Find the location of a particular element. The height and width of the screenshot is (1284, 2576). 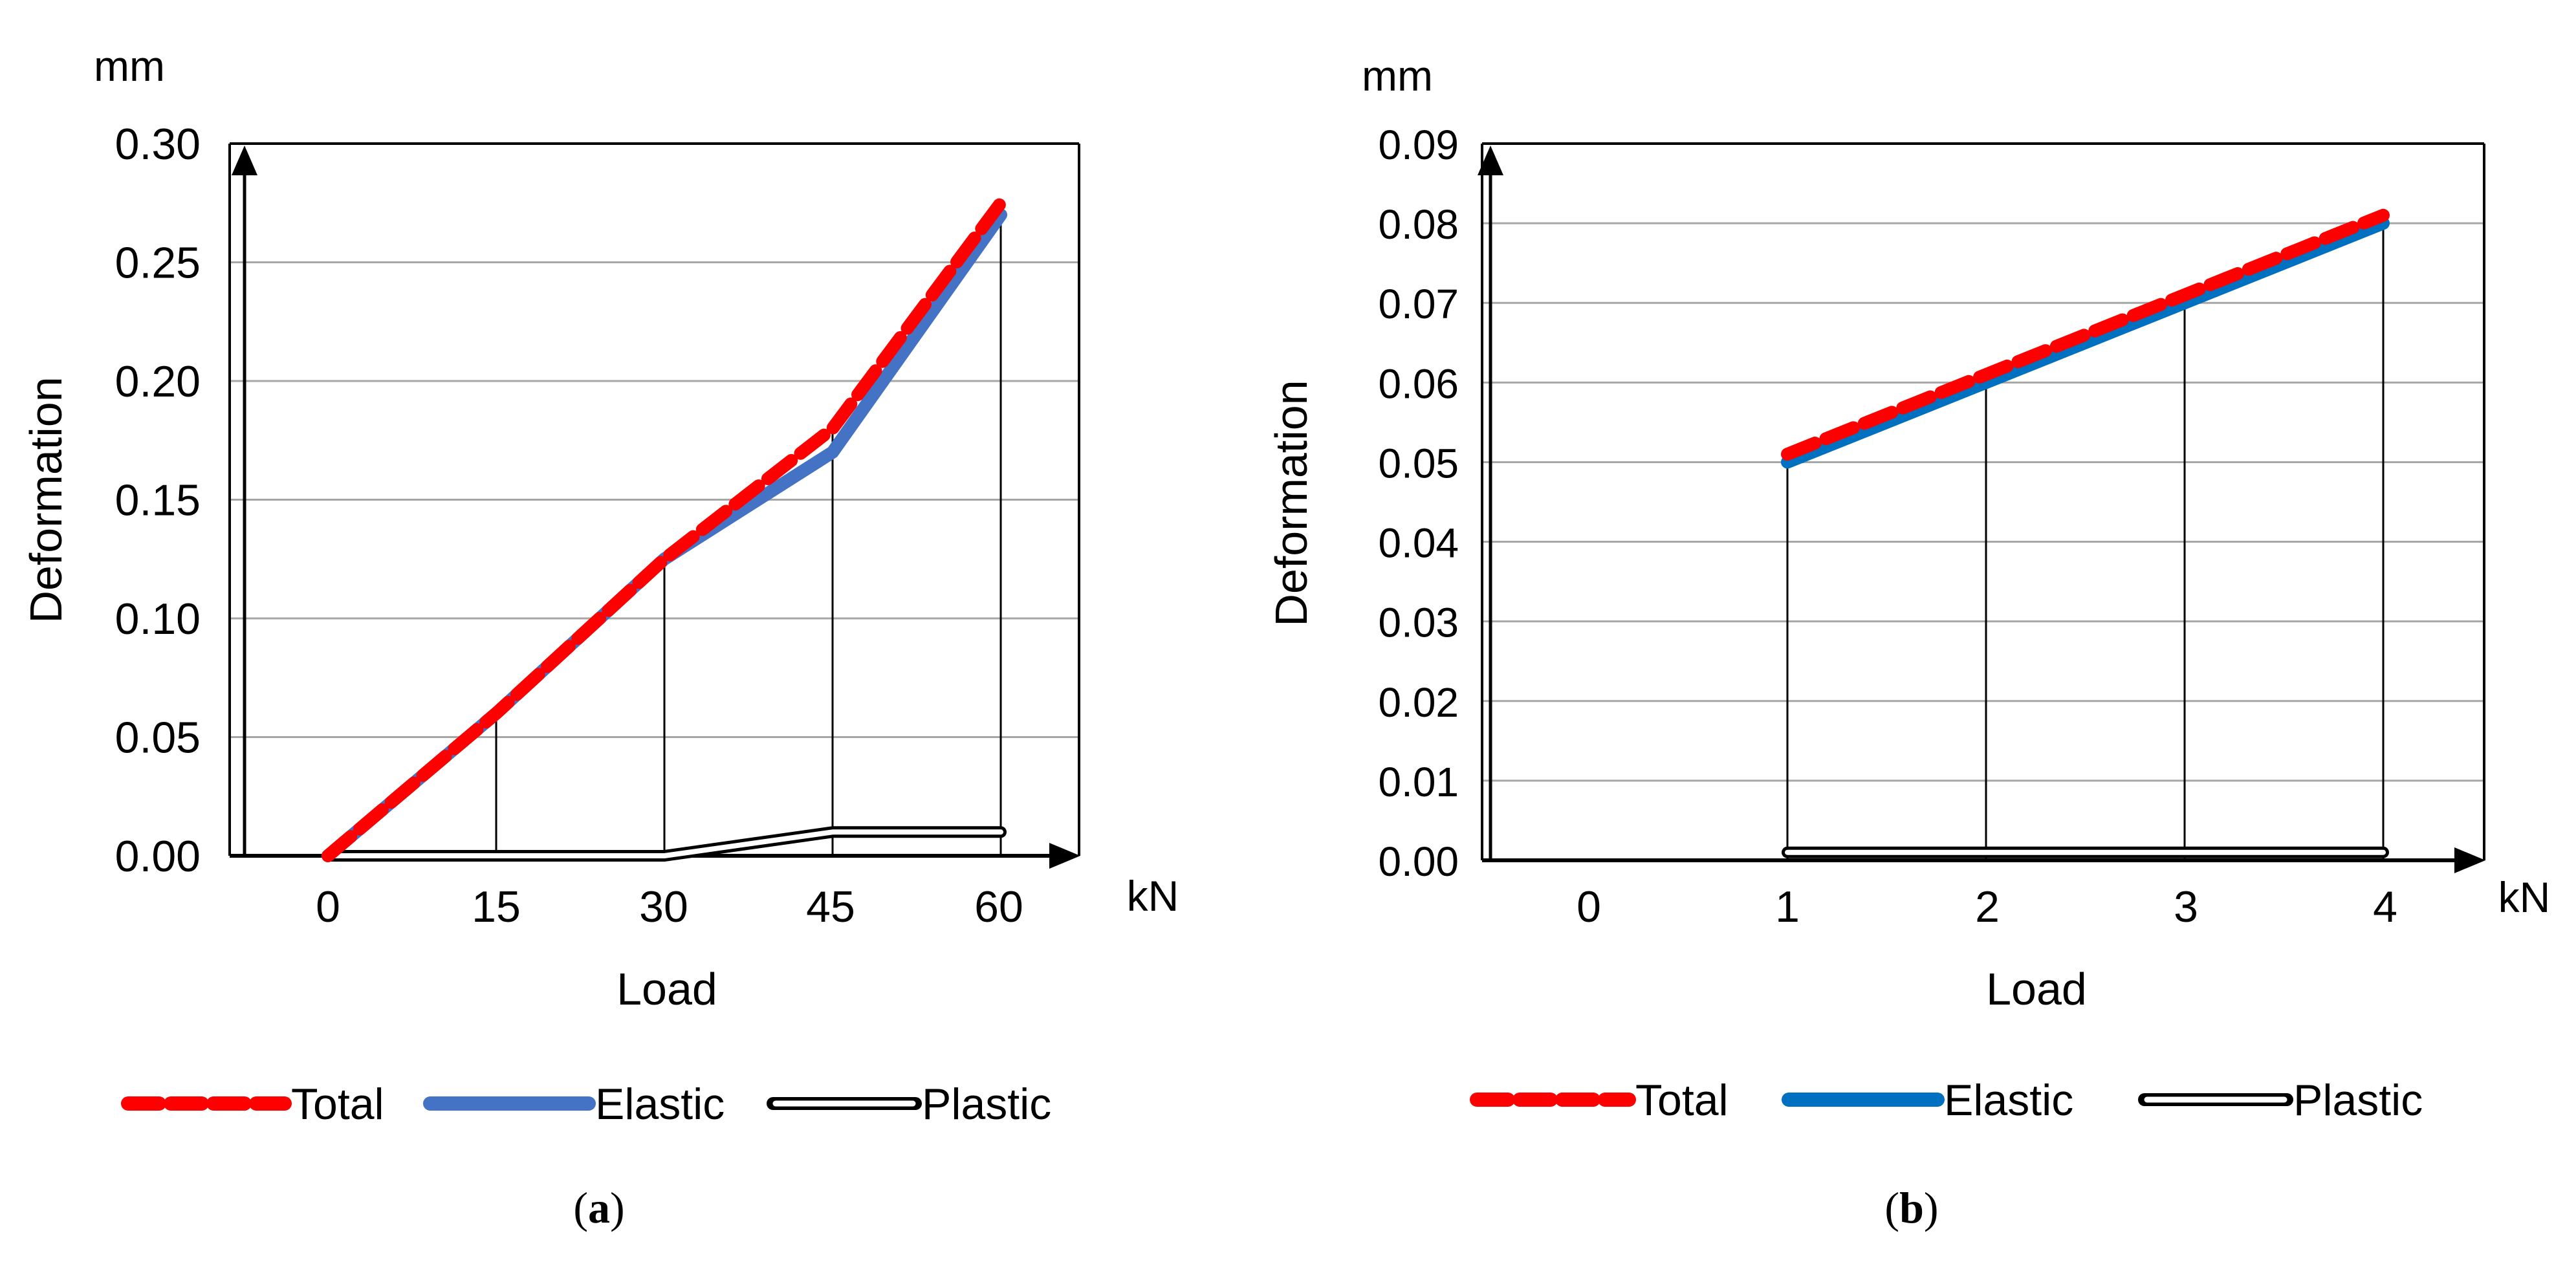

caption-letter: b is located at coordinates (1911, 1207).